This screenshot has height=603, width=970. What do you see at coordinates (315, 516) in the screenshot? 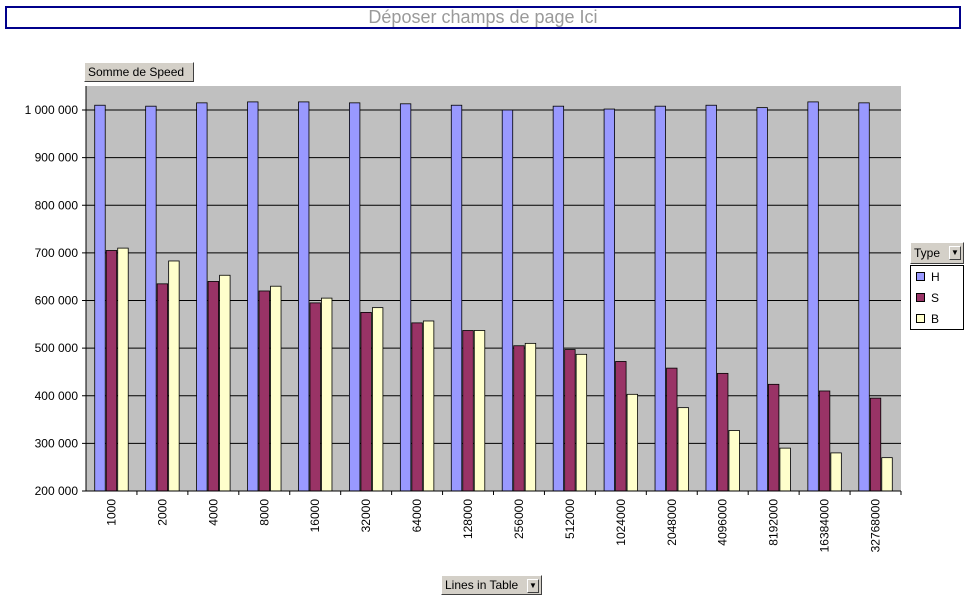
I see `x-tick-label: 16000` at bounding box center [315, 516].